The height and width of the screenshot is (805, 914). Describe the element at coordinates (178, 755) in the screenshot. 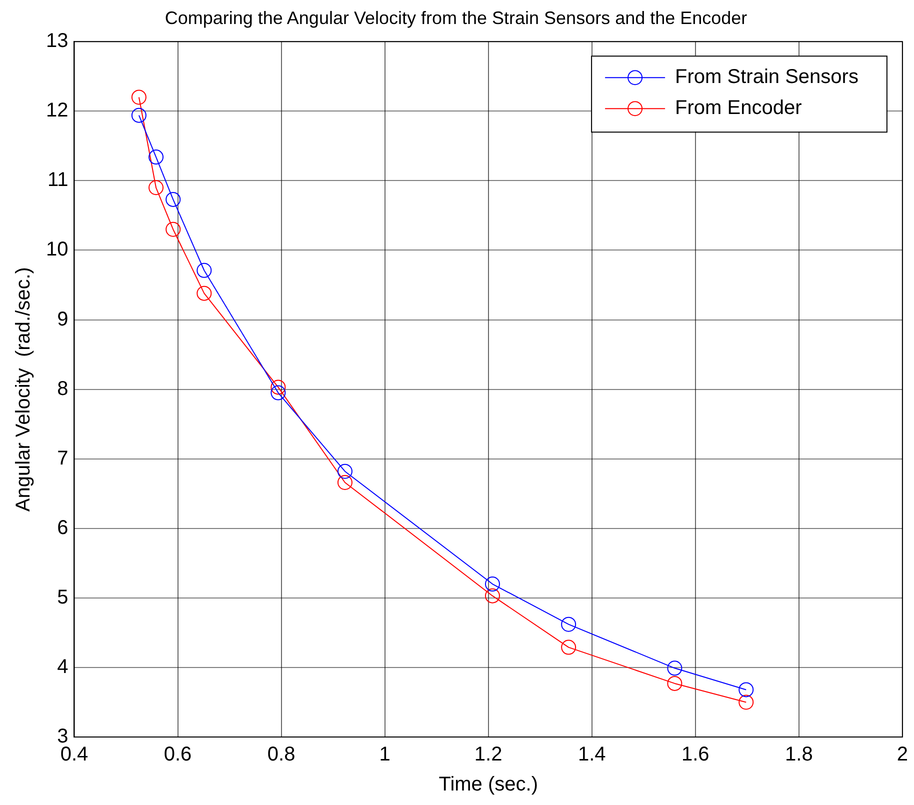

I see `x-tick-label: 0.6` at that location.